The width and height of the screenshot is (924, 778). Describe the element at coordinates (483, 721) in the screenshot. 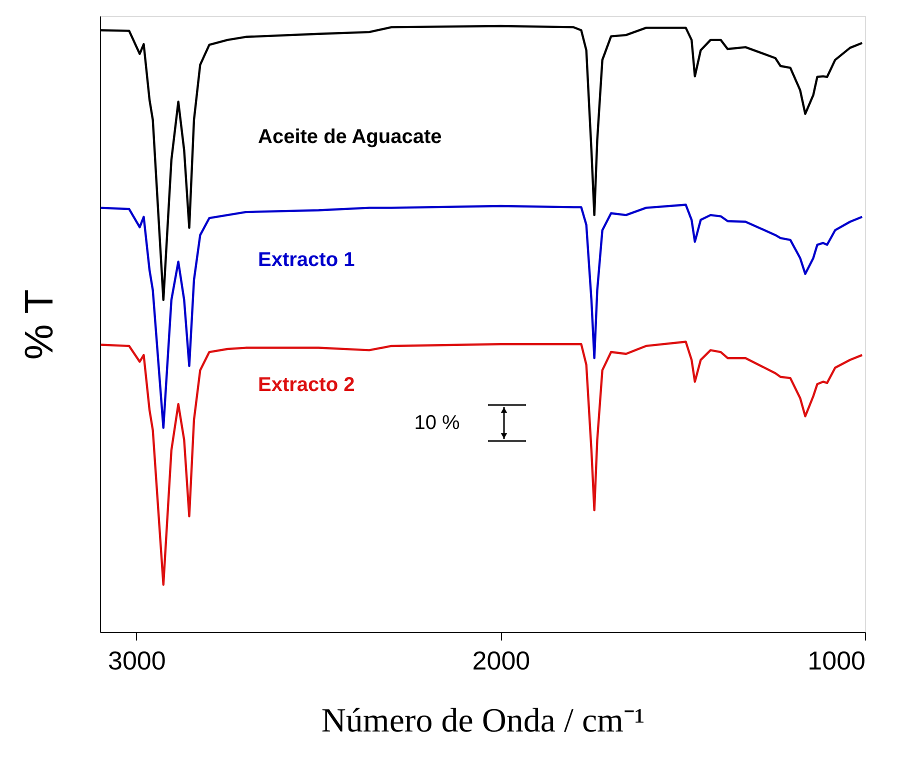

I see `x-axis-title: Número de Onda / cm⁻¹` at that location.